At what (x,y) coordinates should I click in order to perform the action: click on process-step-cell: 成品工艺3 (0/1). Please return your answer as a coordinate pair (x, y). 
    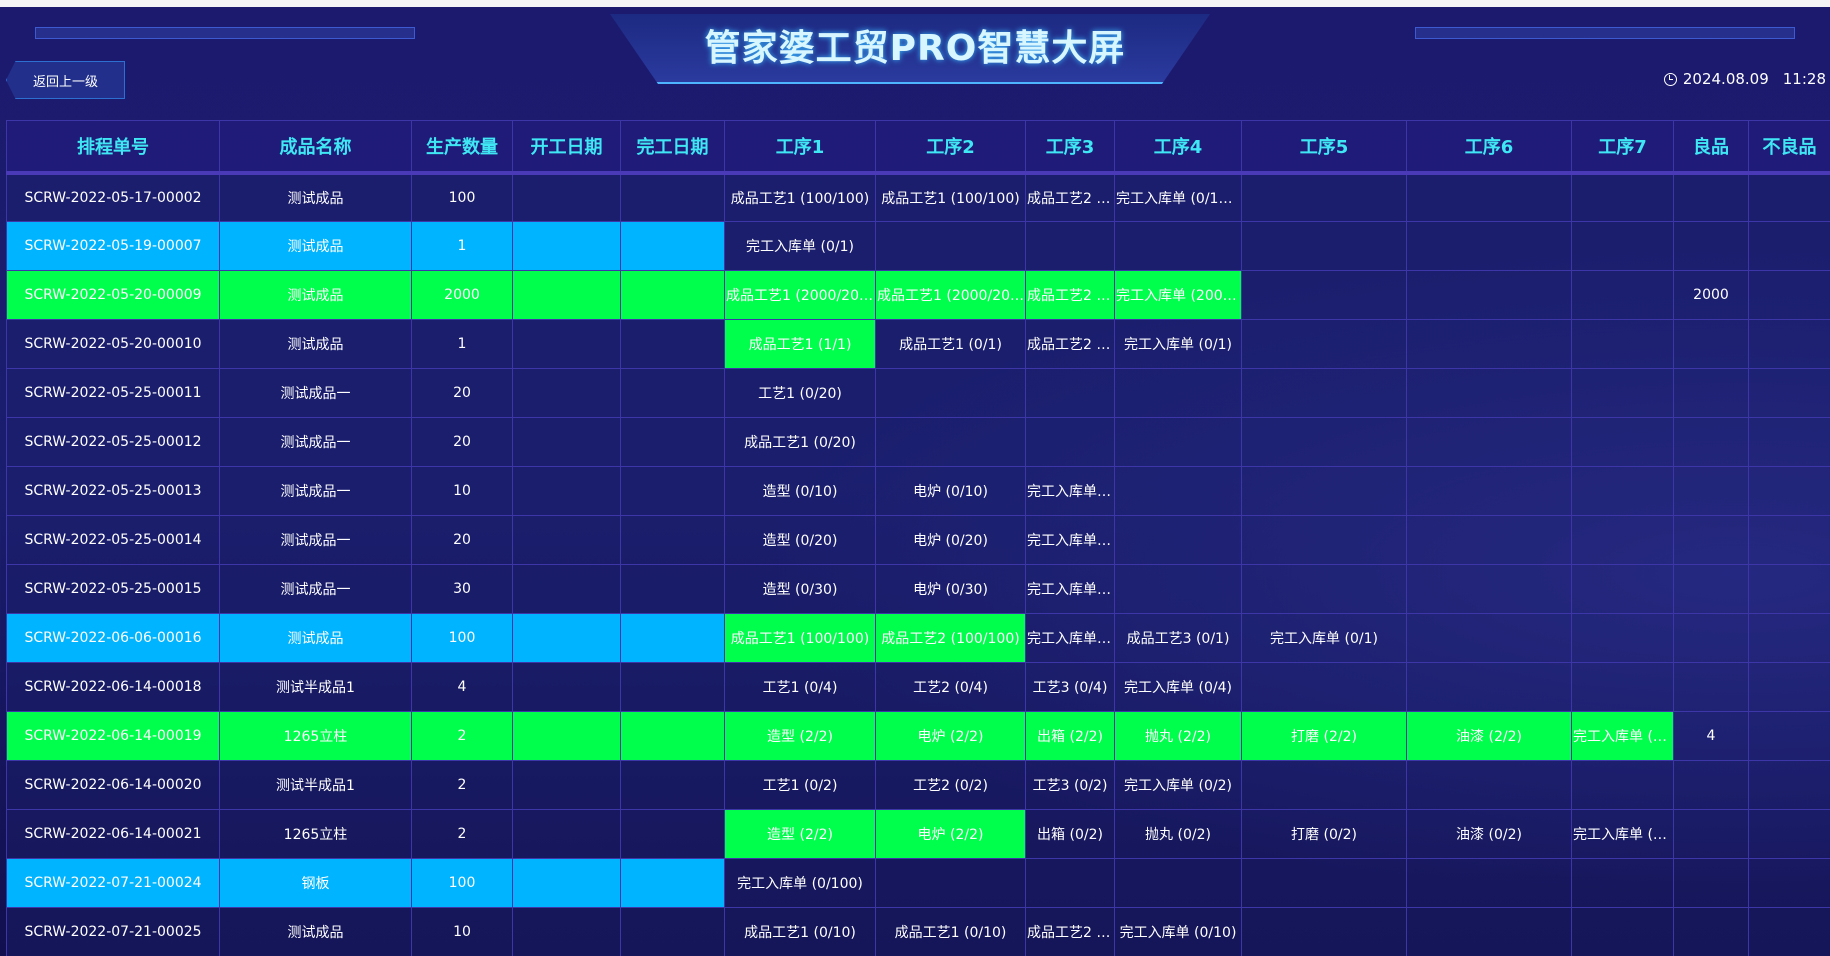
    Looking at the image, I should click on (1178, 638).